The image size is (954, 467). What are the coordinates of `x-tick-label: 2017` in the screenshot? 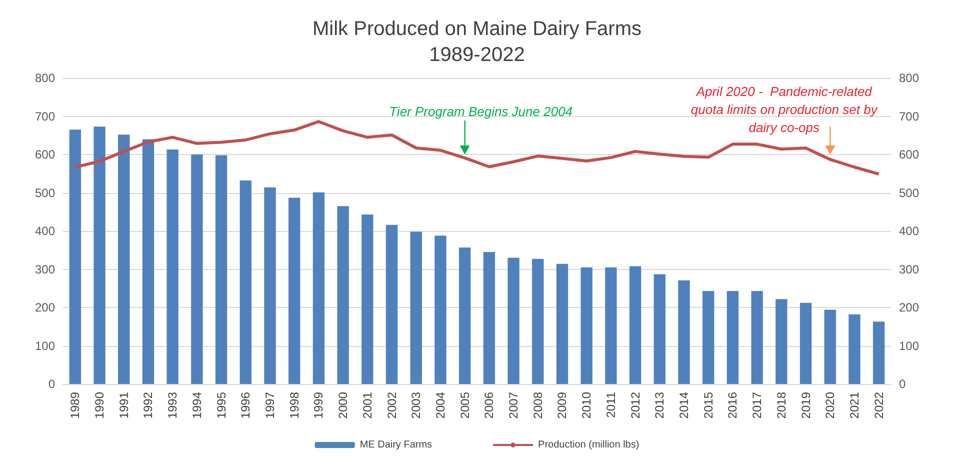 It's located at (757, 405).